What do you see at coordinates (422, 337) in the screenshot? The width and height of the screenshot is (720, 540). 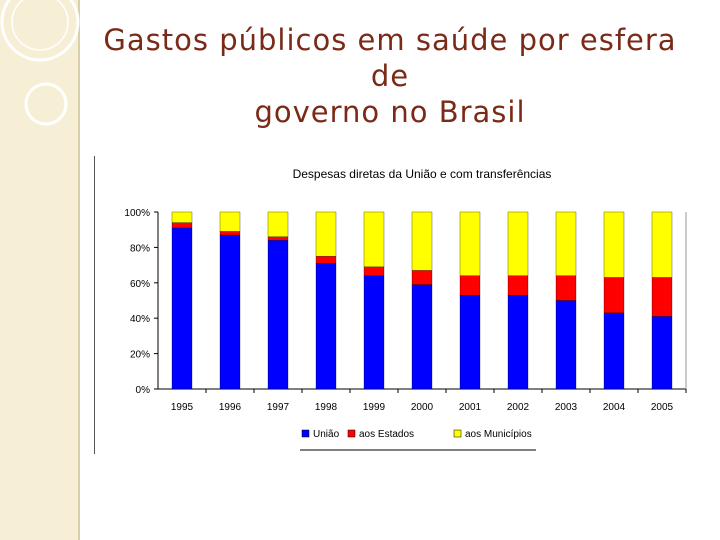 I see `bar-2000-união` at bounding box center [422, 337].